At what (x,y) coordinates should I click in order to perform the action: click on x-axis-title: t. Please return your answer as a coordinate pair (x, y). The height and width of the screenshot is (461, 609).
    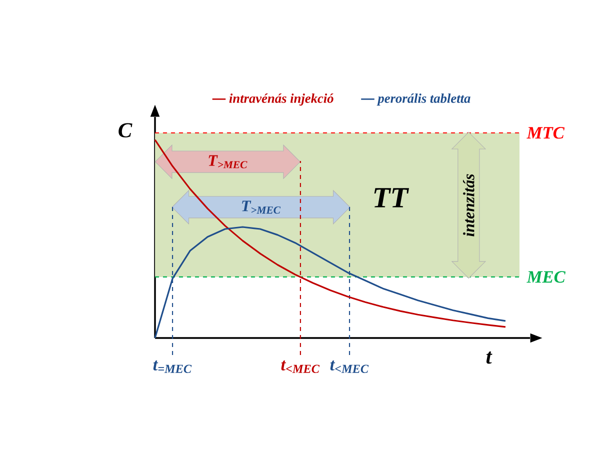
    Looking at the image, I should click on (489, 358).